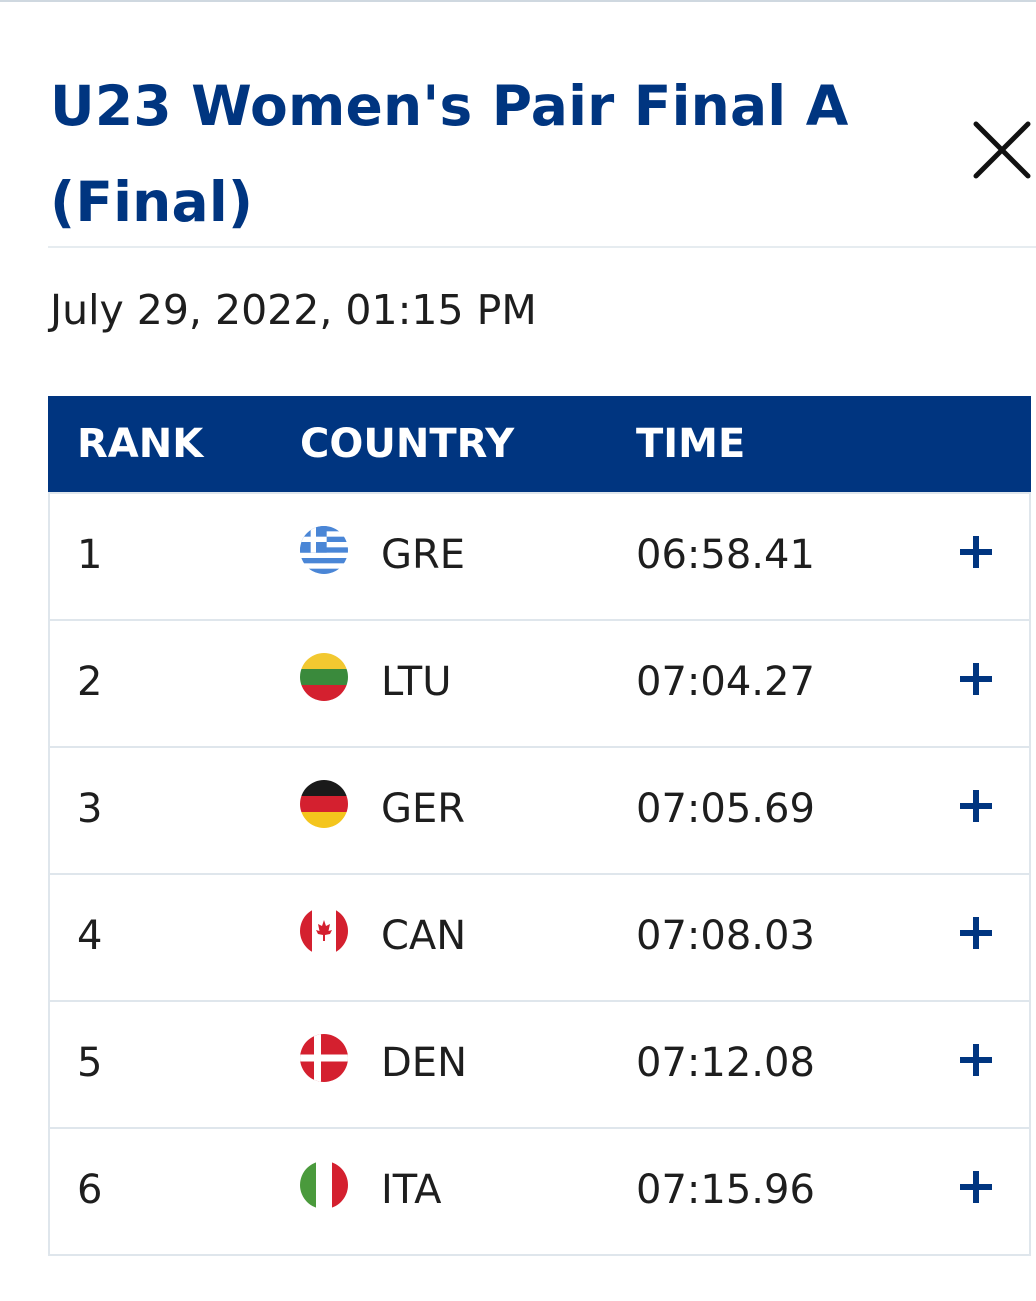 Image resolution: width=1036 pixels, height=1301 pixels. Describe the element at coordinates (140, 444) in the screenshot. I see `column-header-rank: RANK` at that location.